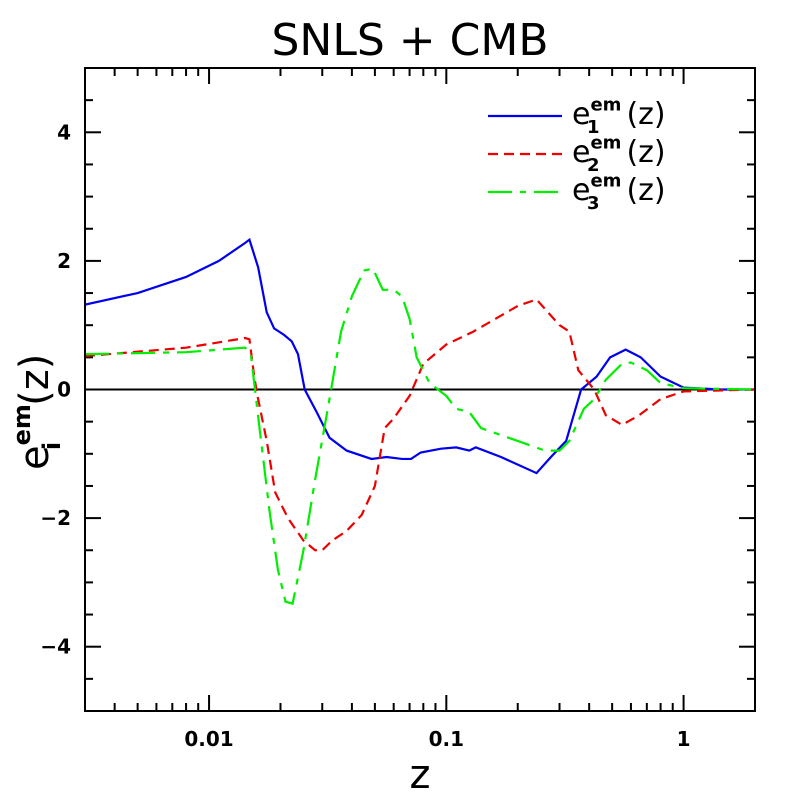 The image size is (797, 801). Describe the element at coordinates (64, 261) in the screenshot. I see `y-tick-label: 2` at that location.